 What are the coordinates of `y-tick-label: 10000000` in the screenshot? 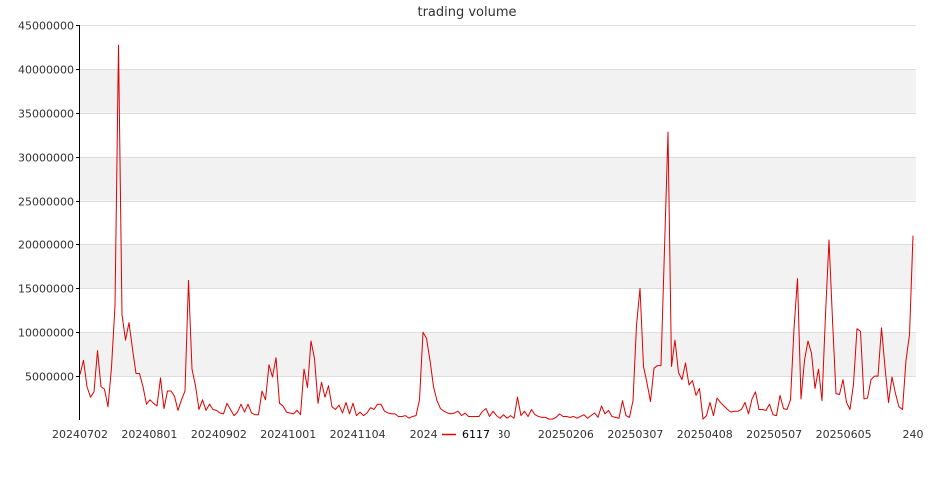 It's located at (46, 333).